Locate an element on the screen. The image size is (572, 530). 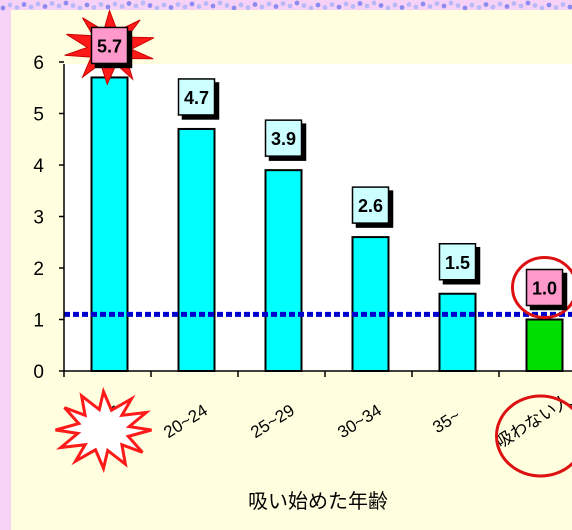
data-label: 2.6 is located at coordinates (370, 206).